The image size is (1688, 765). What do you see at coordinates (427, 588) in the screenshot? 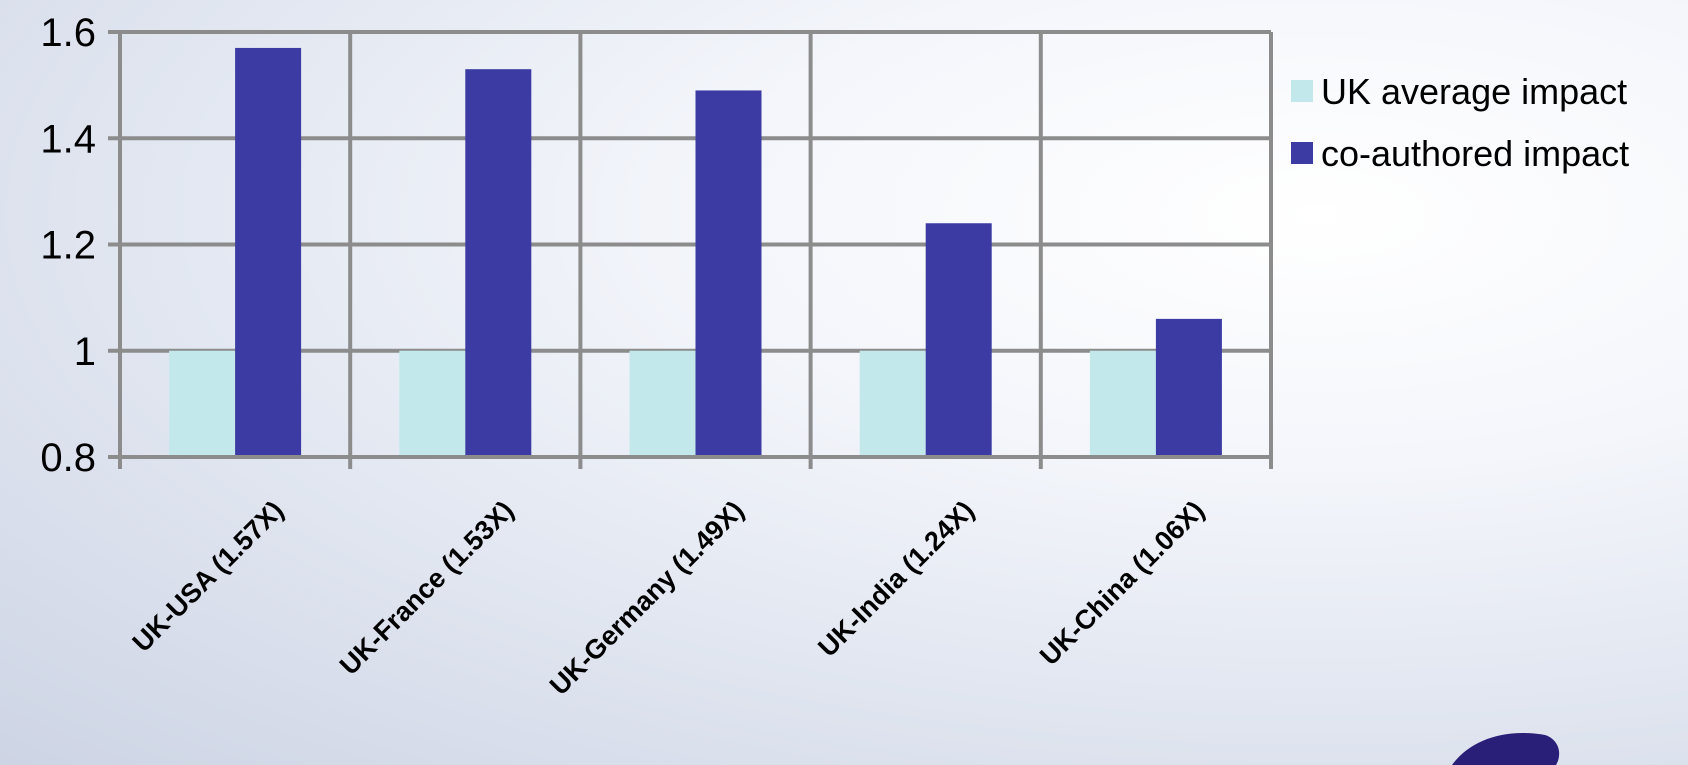
I see `category-label: UK-France (1.53X)` at bounding box center [427, 588].